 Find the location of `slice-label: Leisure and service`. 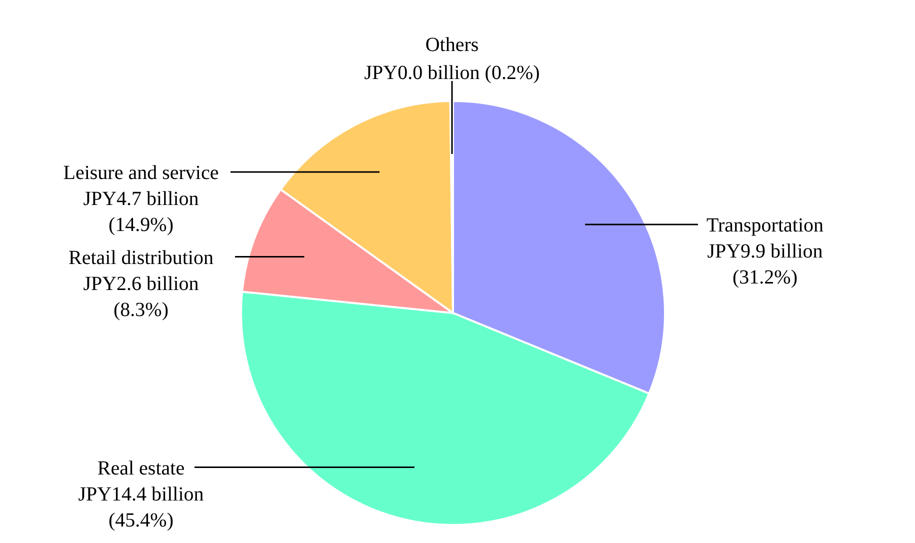

slice-label: Leisure and service is located at coordinates (141, 173).